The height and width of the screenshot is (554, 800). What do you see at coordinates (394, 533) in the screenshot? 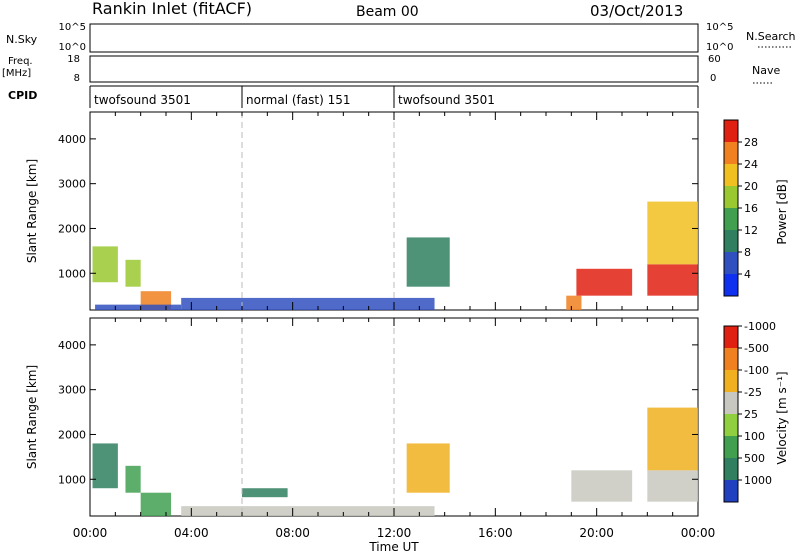
I see `x-tick-label: 12:00` at bounding box center [394, 533].